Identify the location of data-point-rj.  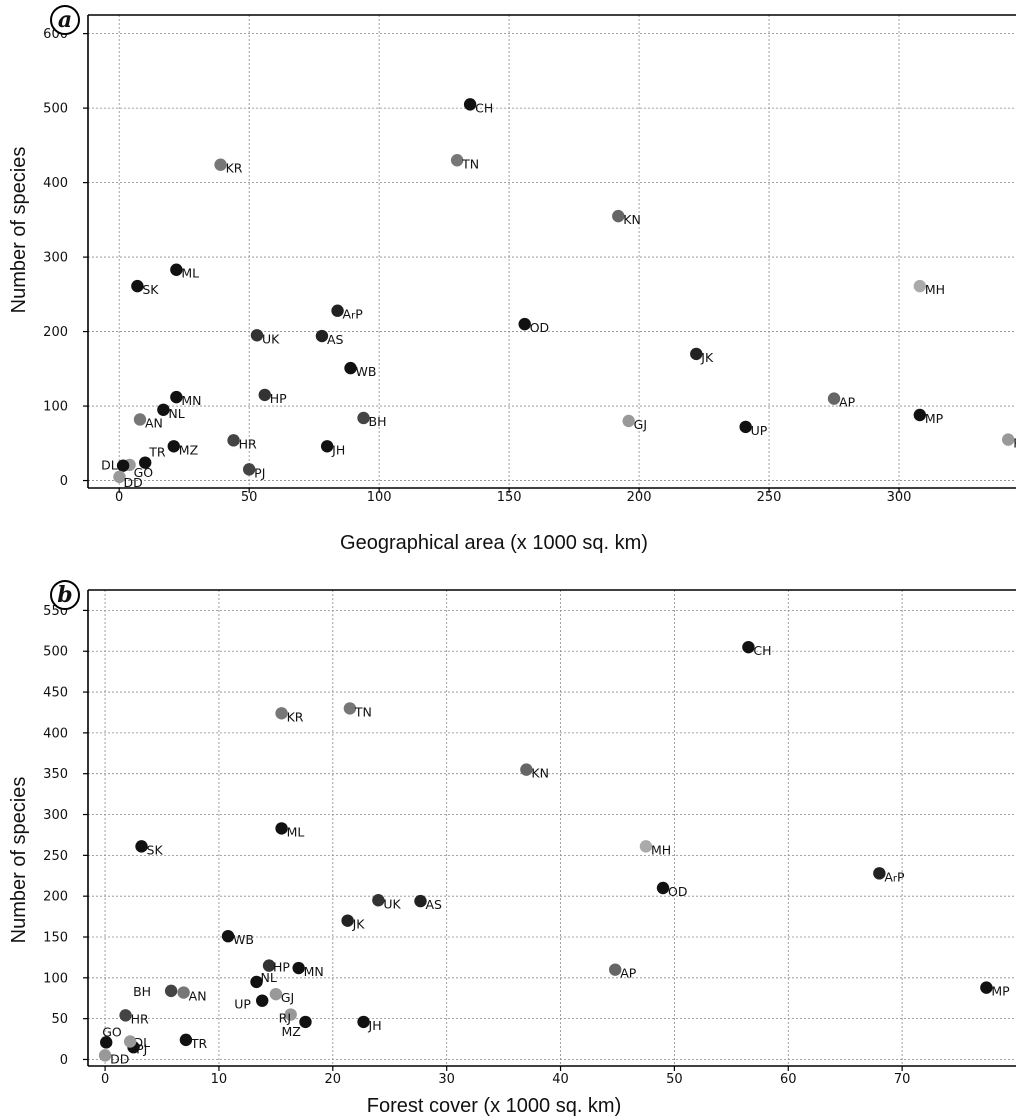
(1008, 439).